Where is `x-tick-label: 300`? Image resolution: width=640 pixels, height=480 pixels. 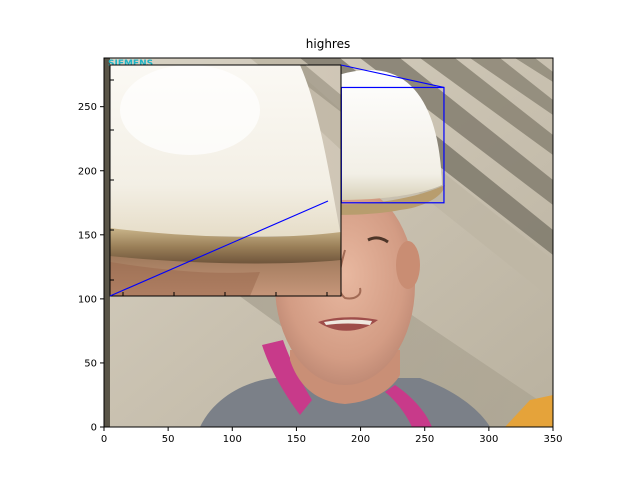 x-tick-label: 300 is located at coordinates (488, 439).